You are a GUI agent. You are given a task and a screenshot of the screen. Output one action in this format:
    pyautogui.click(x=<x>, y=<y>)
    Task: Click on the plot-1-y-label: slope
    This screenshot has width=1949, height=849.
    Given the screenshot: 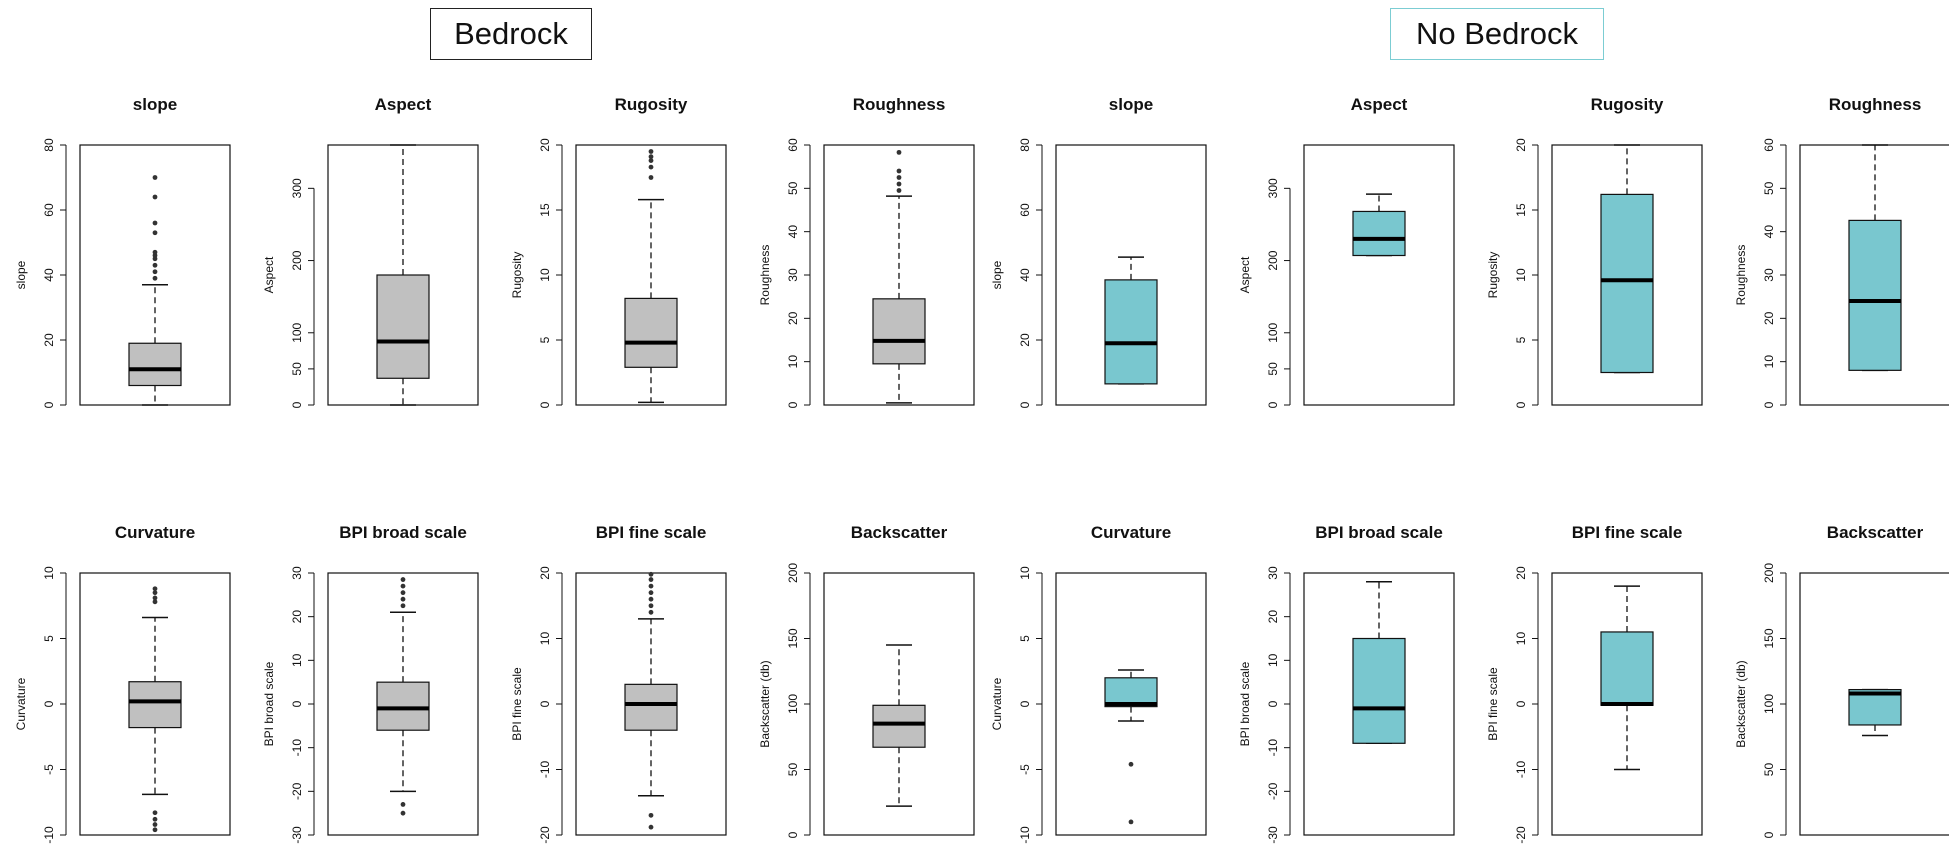 What is the action you would take?
    pyautogui.click(x=21, y=274)
    